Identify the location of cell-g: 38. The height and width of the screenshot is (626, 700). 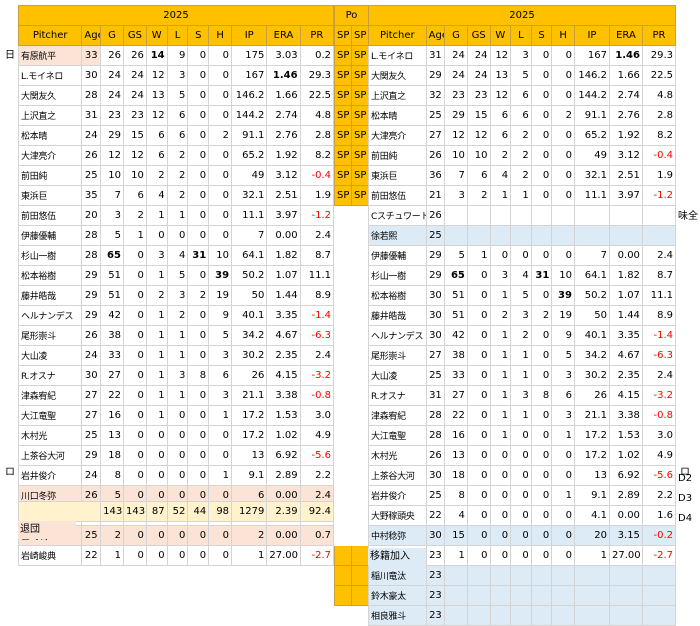
(112, 335).